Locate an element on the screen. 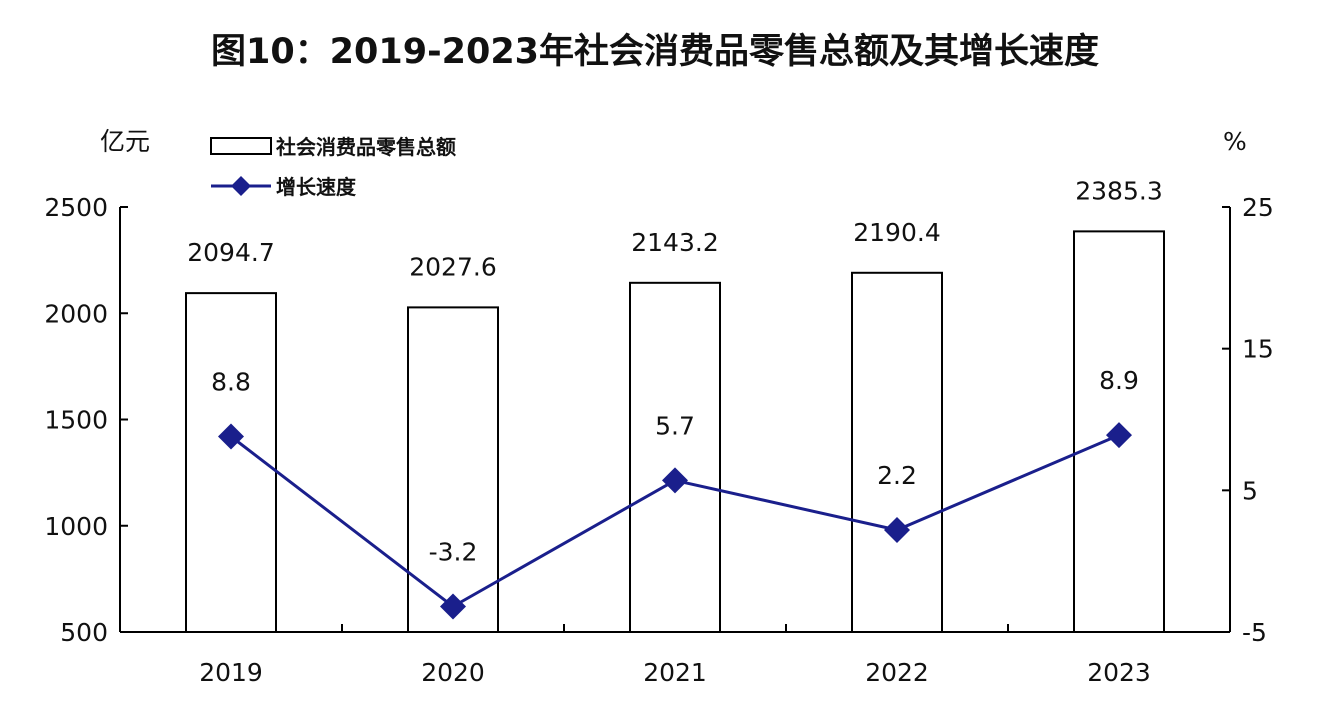 This screenshot has width=1328, height=709. growth-point-2019 is located at coordinates (231, 436).